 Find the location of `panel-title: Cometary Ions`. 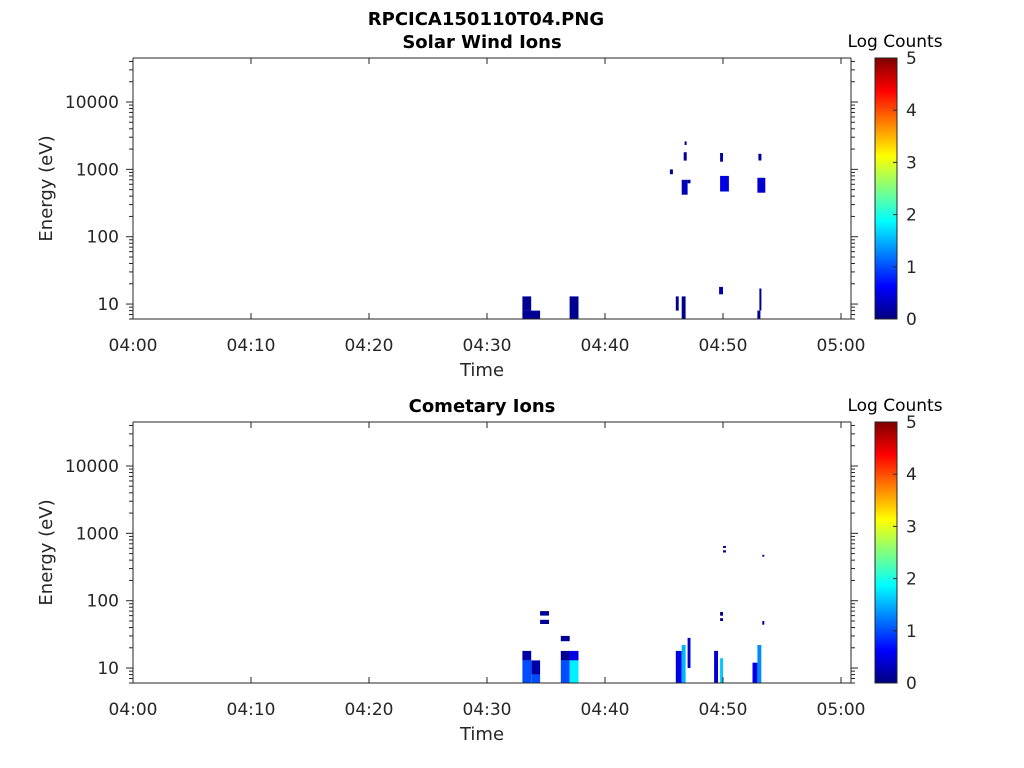

panel-title: Cometary Ions is located at coordinates (482, 406).